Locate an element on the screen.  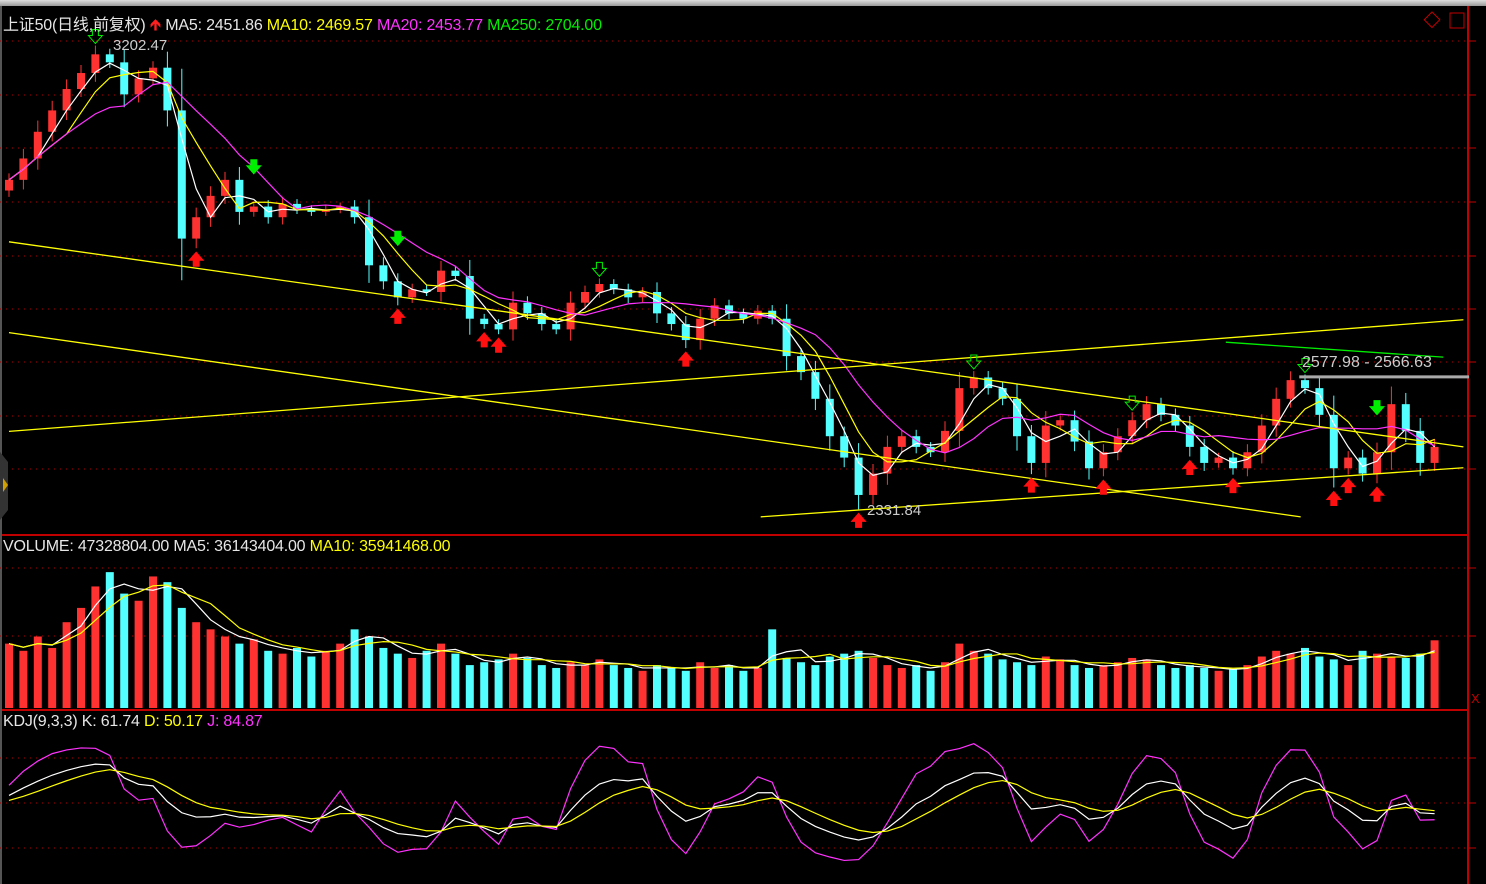
volume-ma5-line is located at coordinates (721, 626).